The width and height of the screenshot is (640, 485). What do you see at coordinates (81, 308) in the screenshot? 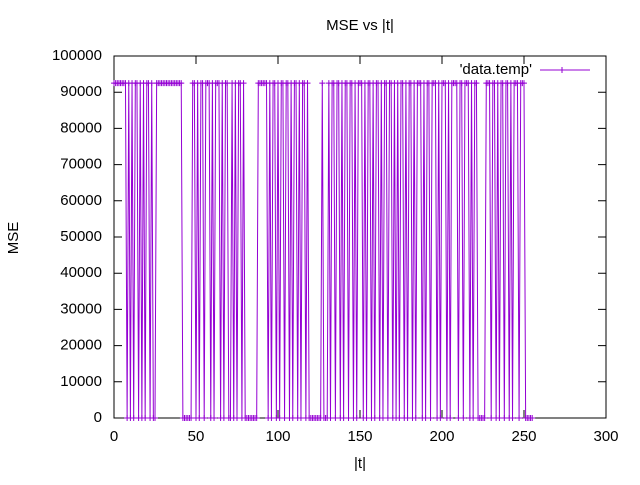
I see `y-tick-label: 30000` at bounding box center [81, 308].